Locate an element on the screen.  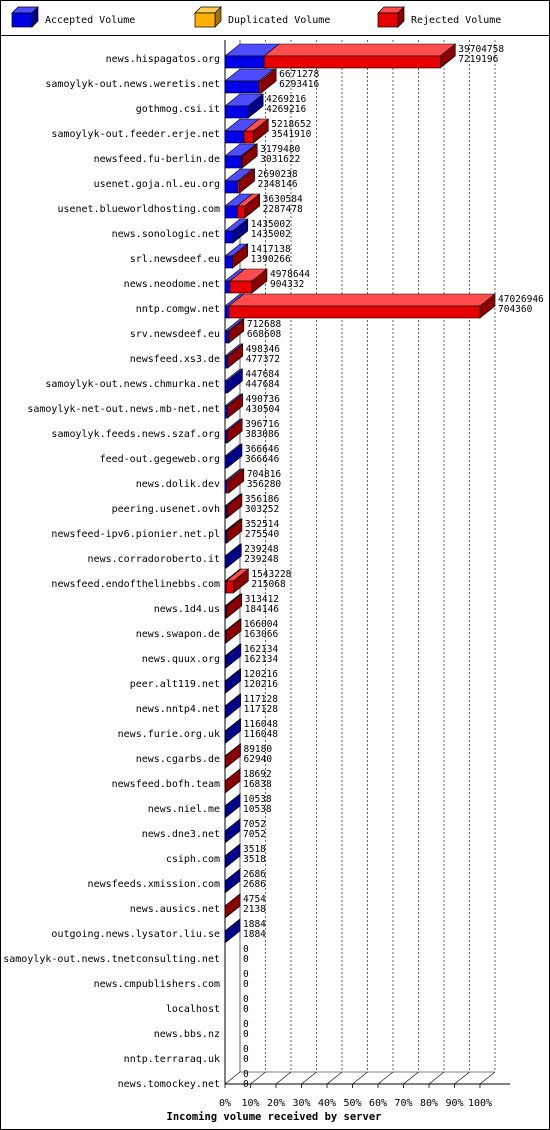
value-label-total: 712688 is located at coordinates (264, 324).